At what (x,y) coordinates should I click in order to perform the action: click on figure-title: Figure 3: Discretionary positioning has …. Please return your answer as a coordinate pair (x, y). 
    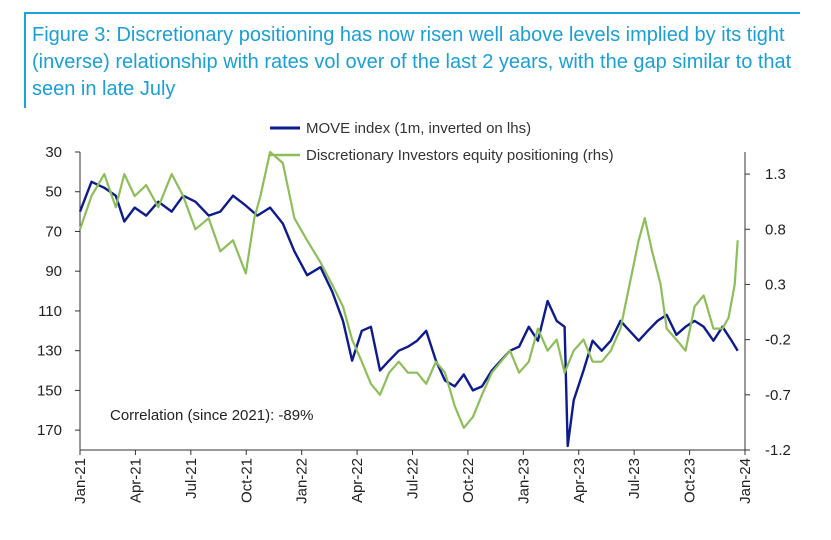
    Looking at the image, I should click on (412, 62).